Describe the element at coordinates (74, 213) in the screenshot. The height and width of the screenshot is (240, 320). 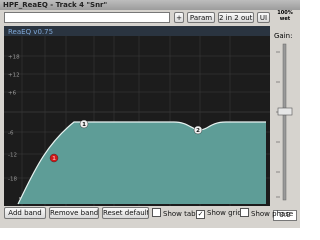
I see `remove-band-button: Remove band` at that location.